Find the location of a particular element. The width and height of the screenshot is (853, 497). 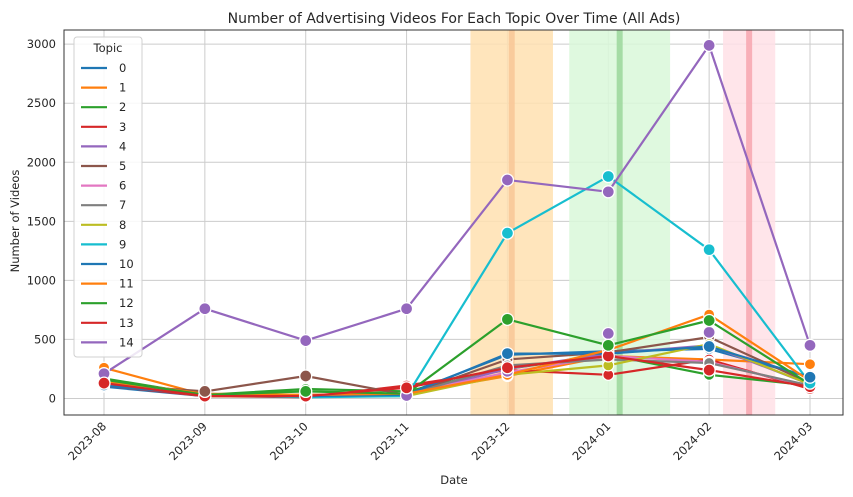

y-tick-label: 2000 is located at coordinates (41, 162).